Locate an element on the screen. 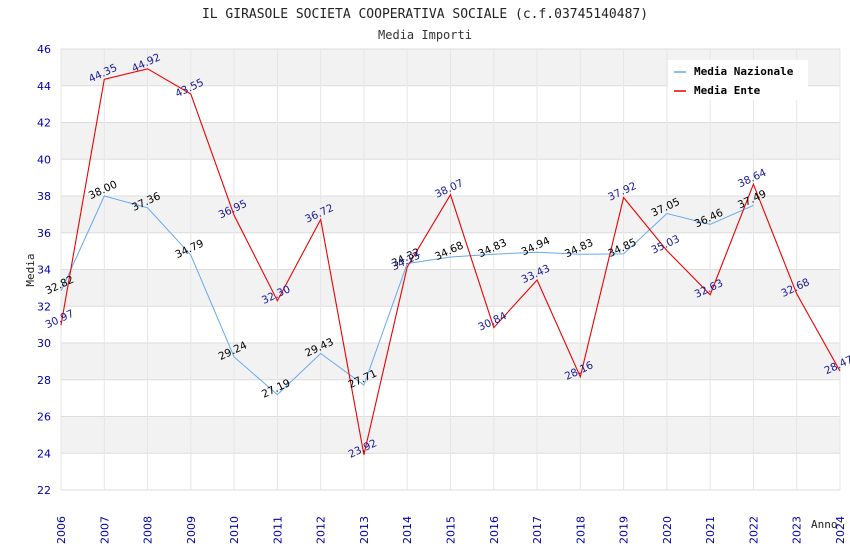 The image size is (850, 550). y-axis-ticks: 22 24 26 28 30 32 34 36 38 40 42 44 46 is located at coordinates (44, 270).